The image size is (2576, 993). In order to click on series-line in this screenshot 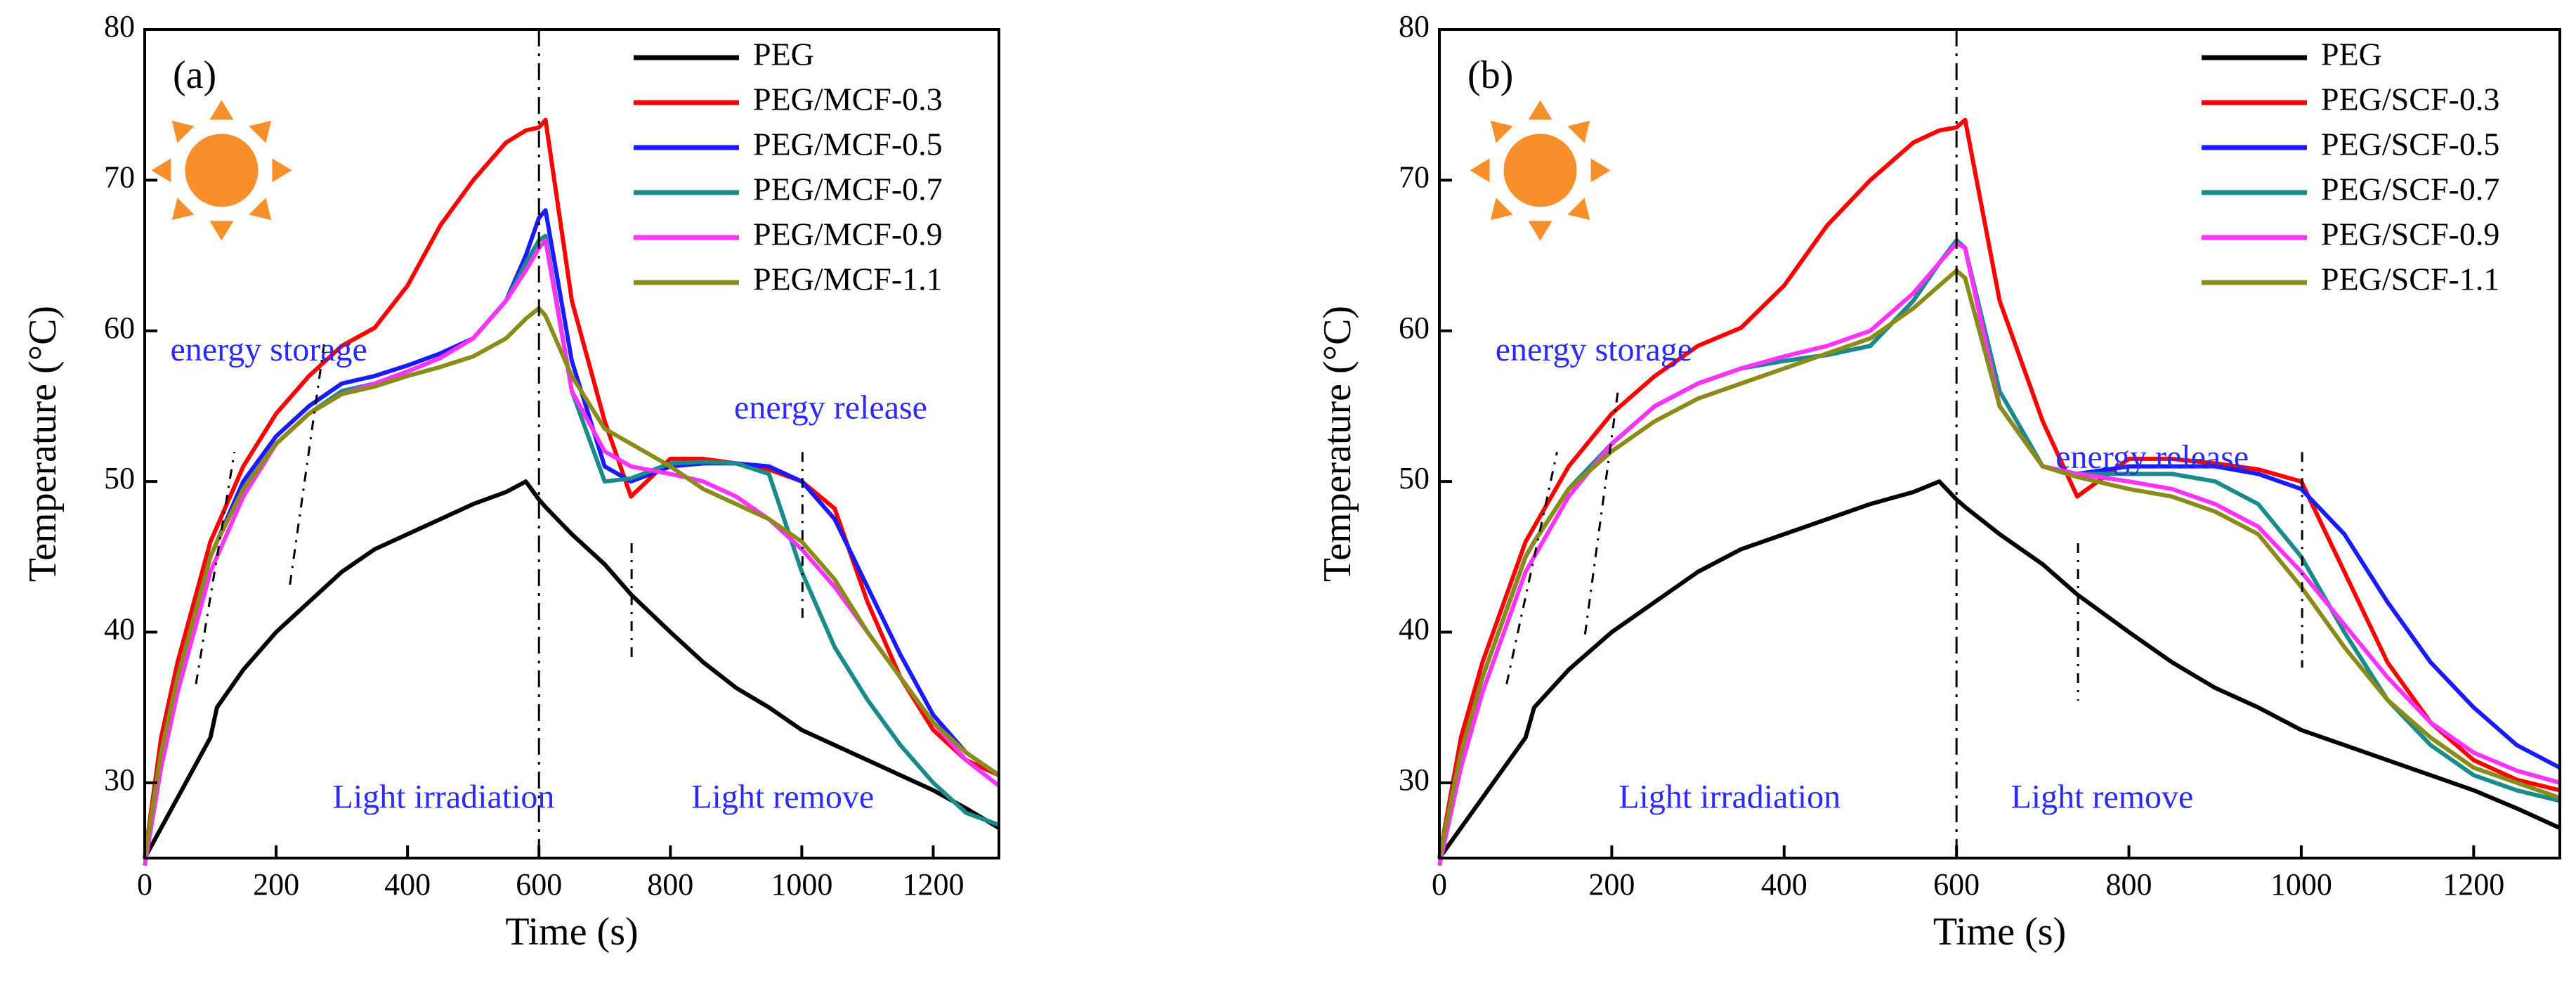, I will do `click(572, 669)`.